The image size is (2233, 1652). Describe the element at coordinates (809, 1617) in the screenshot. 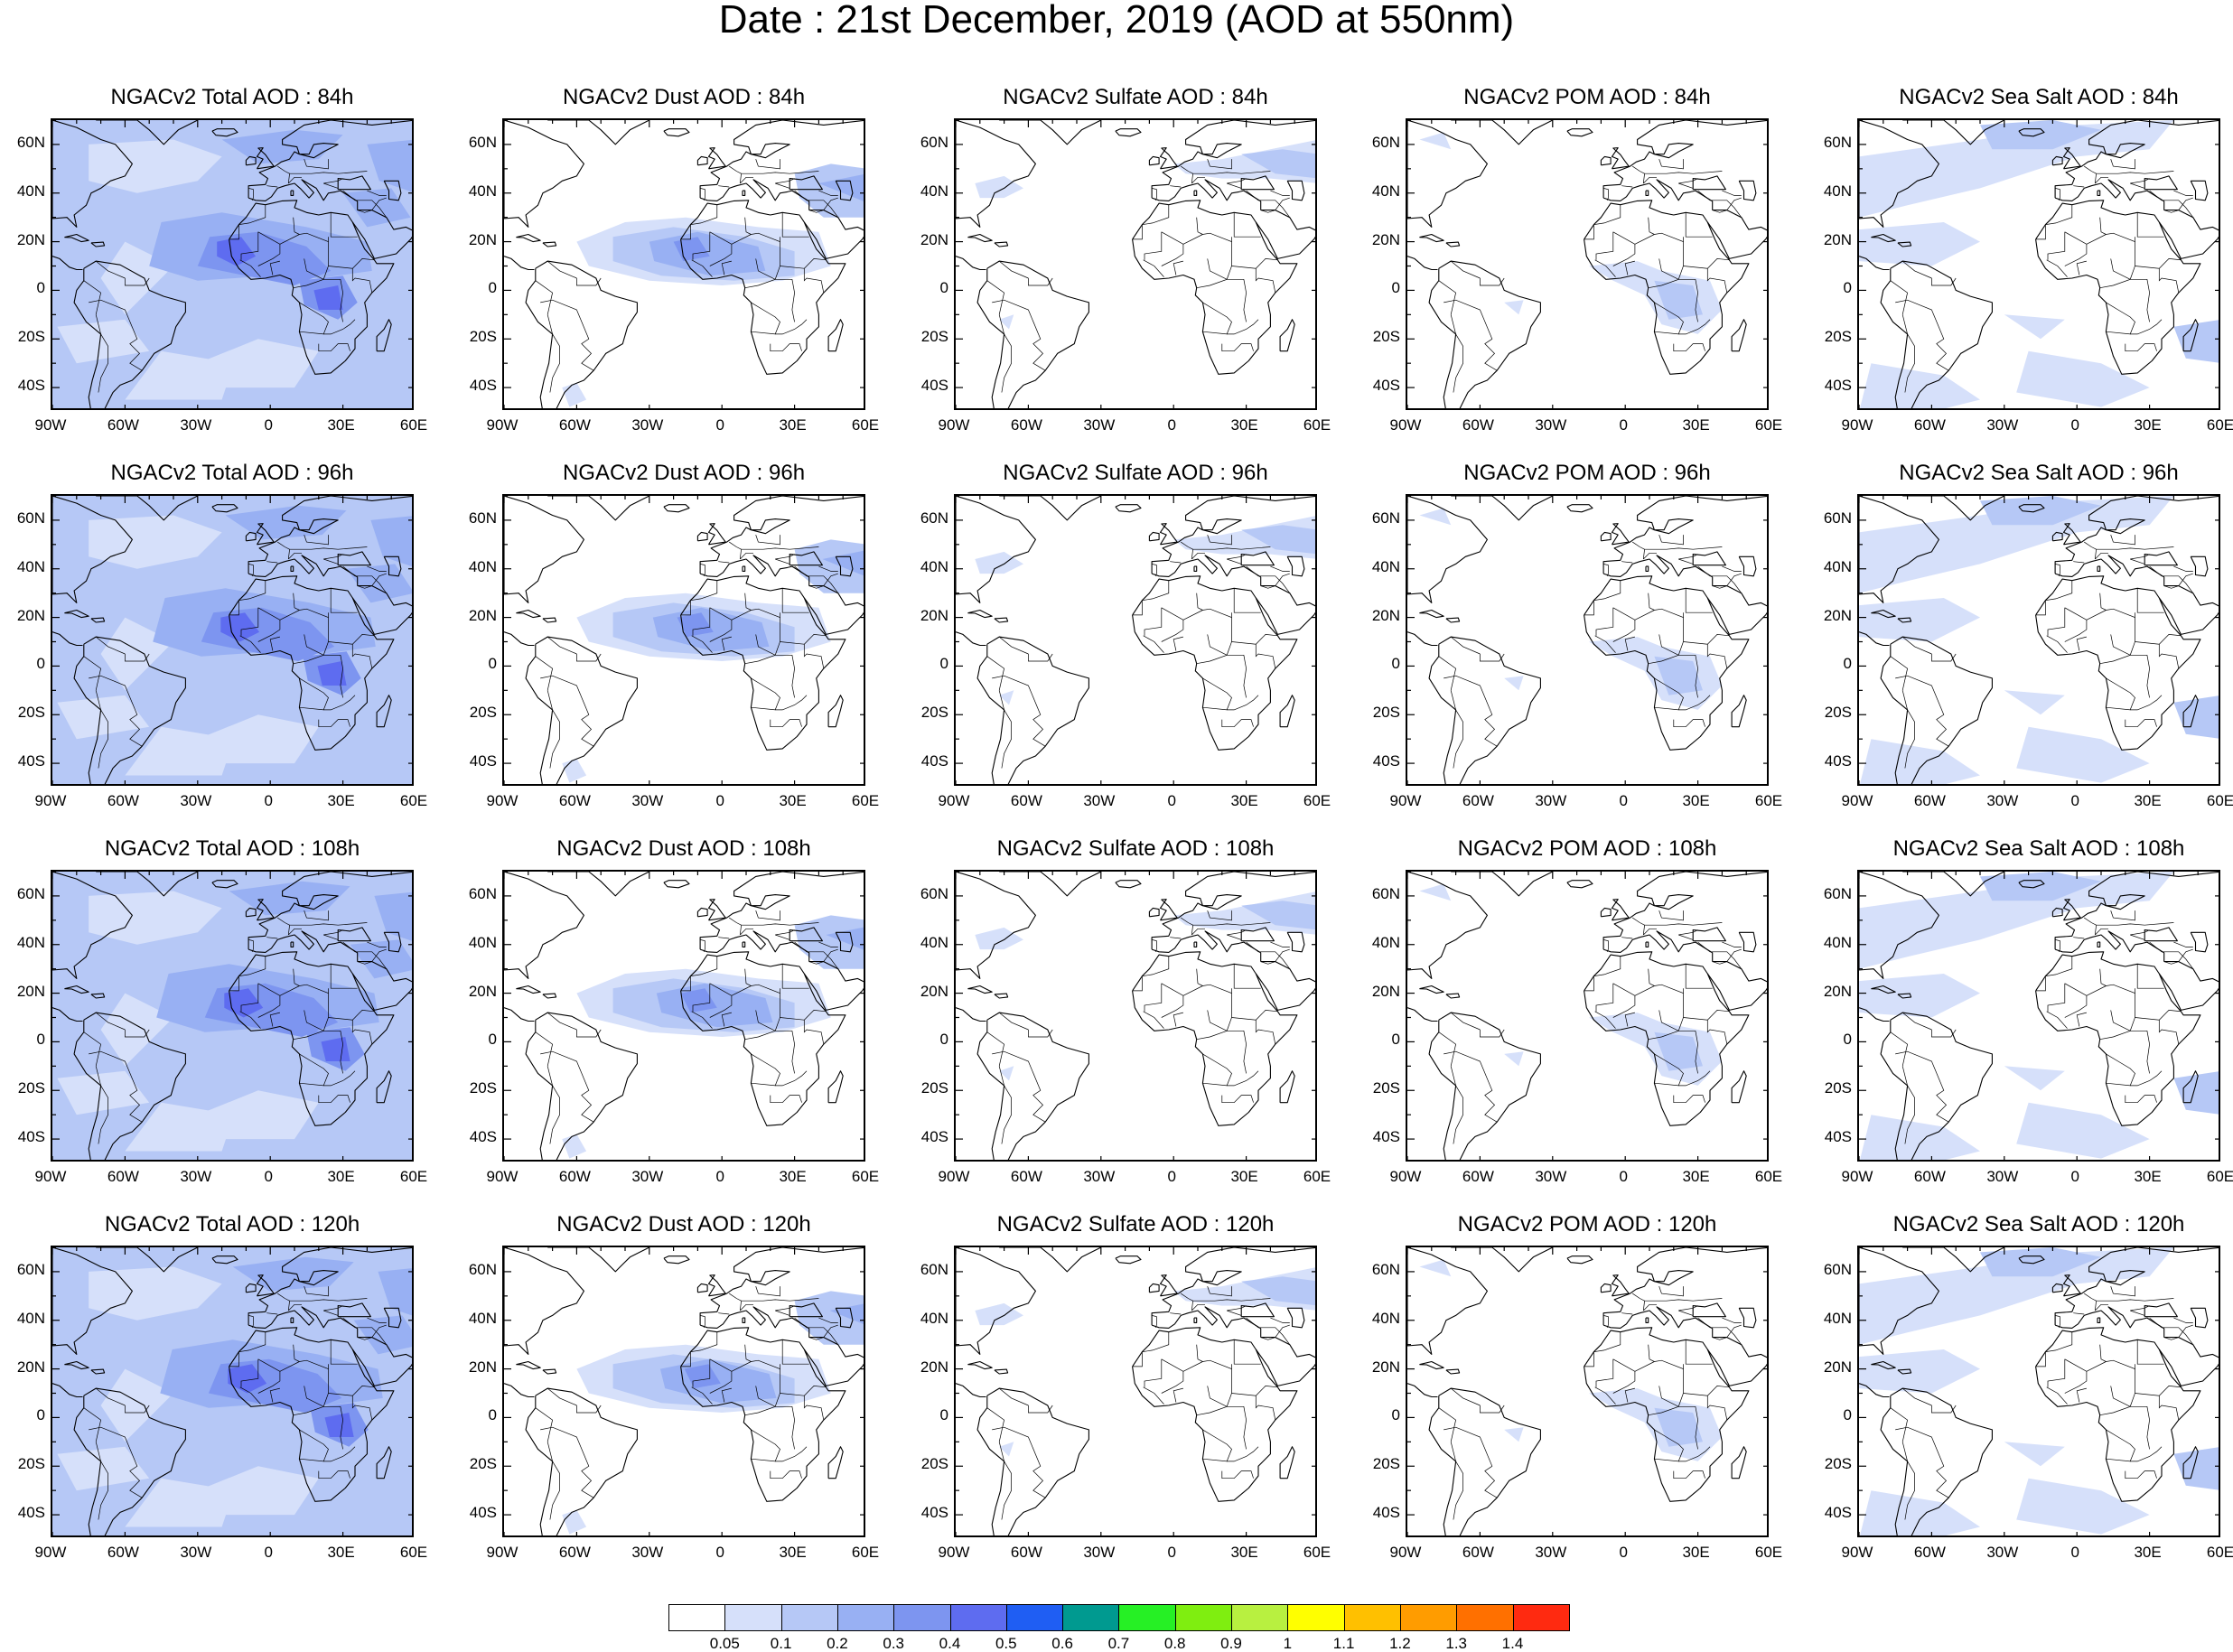

I see `colorbar-swatch` at that location.